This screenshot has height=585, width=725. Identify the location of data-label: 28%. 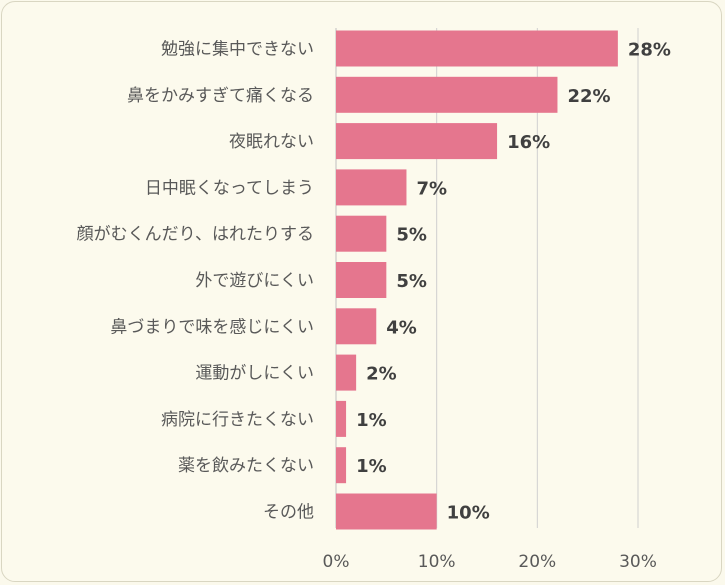
(649, 50).